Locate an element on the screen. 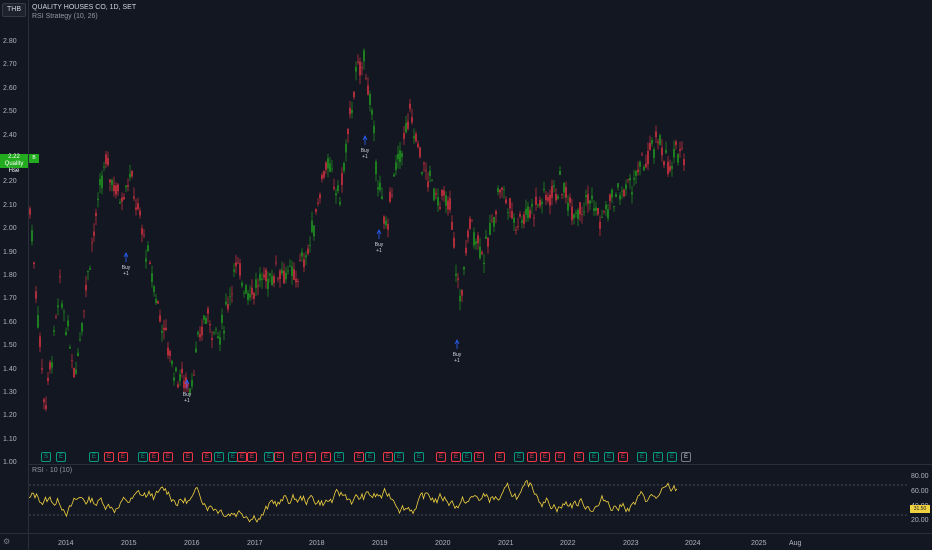  strategy-title: RSI Strategy (10, 26) is located at coordinates (65, 16).